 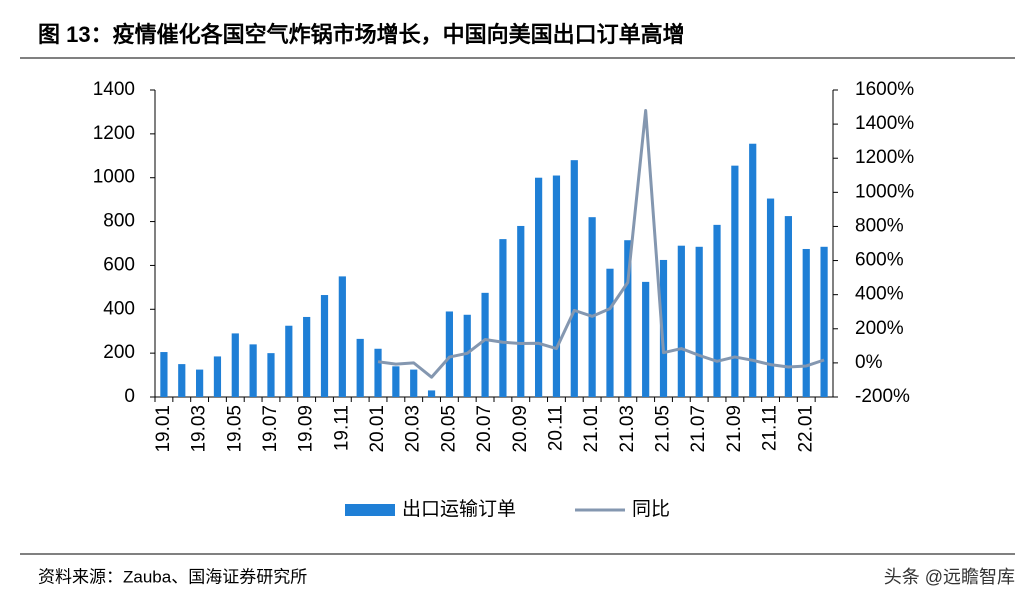 I want to click on x-tick-label: 21.03, so click(x=627, y=429).